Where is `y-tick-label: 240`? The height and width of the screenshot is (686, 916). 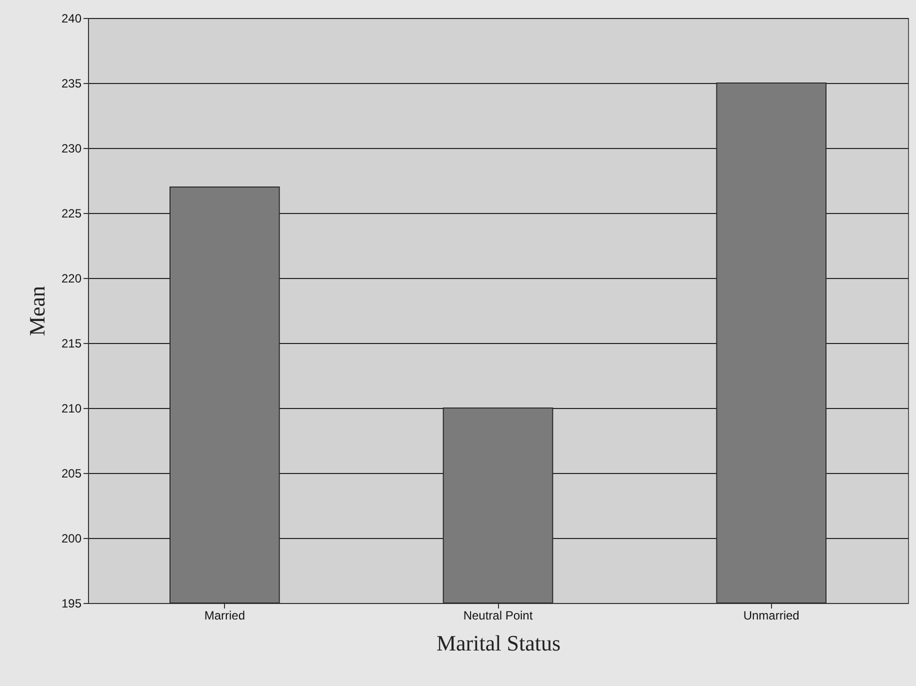
y-tick-label: 240 is located at coordinates (71, 19).